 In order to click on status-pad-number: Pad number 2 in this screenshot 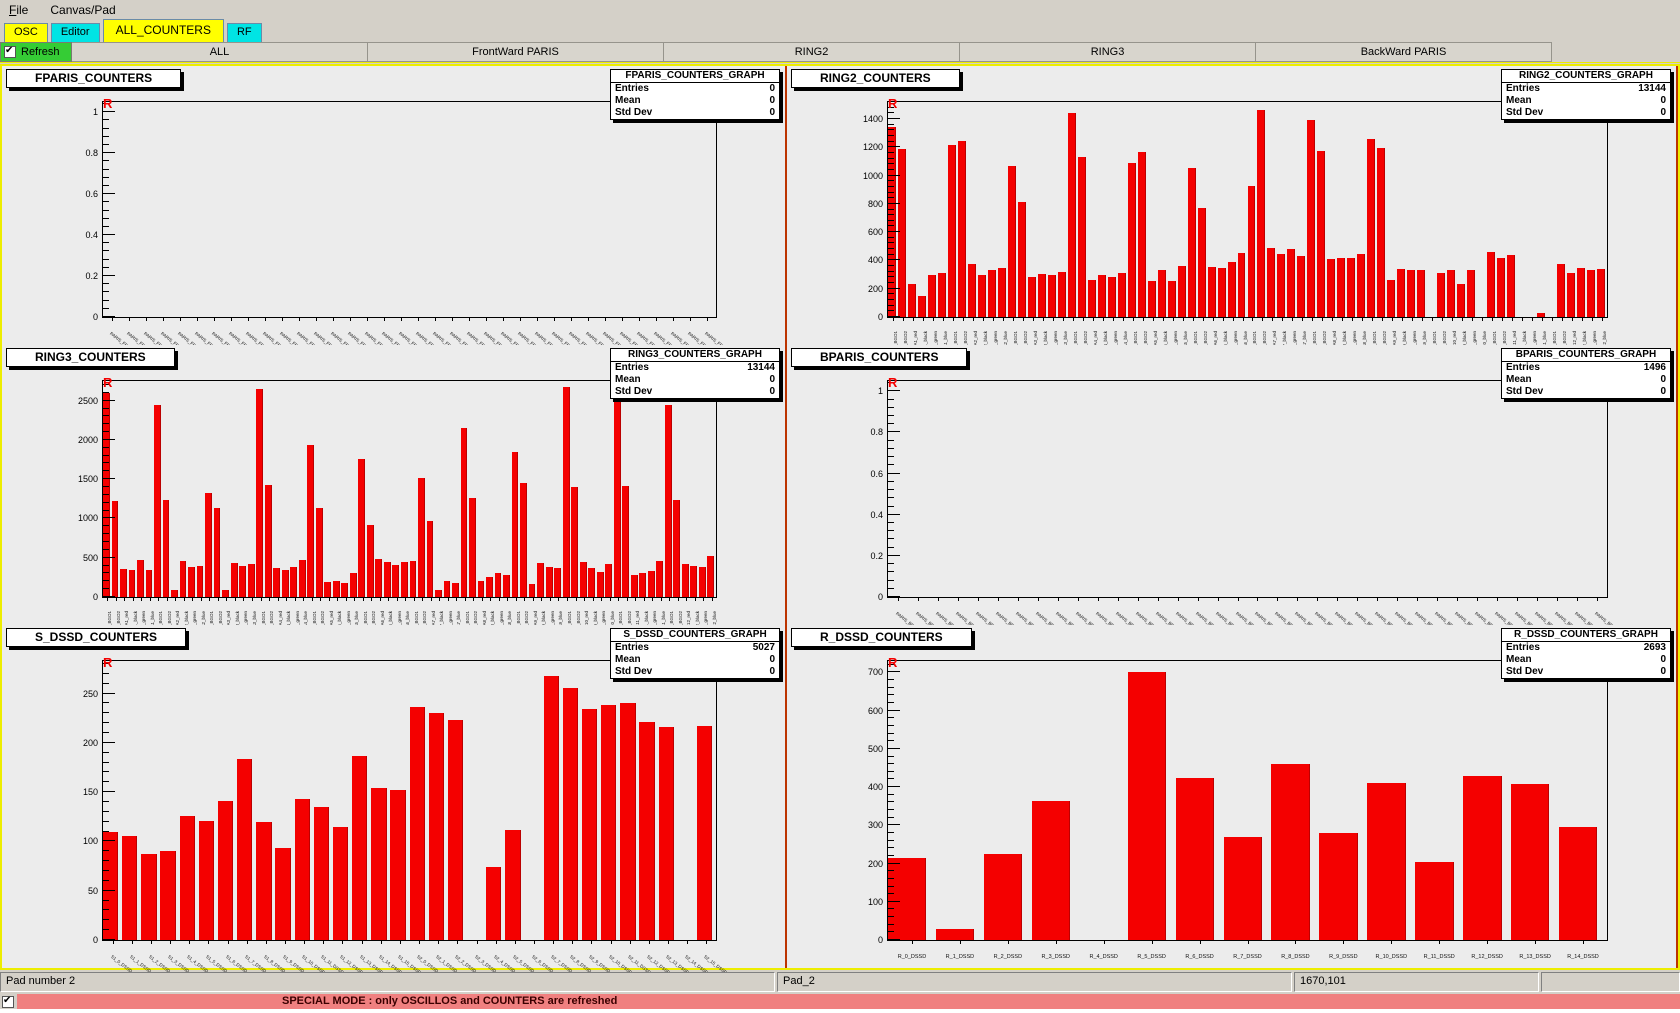, I will do `click(387, 982)`.